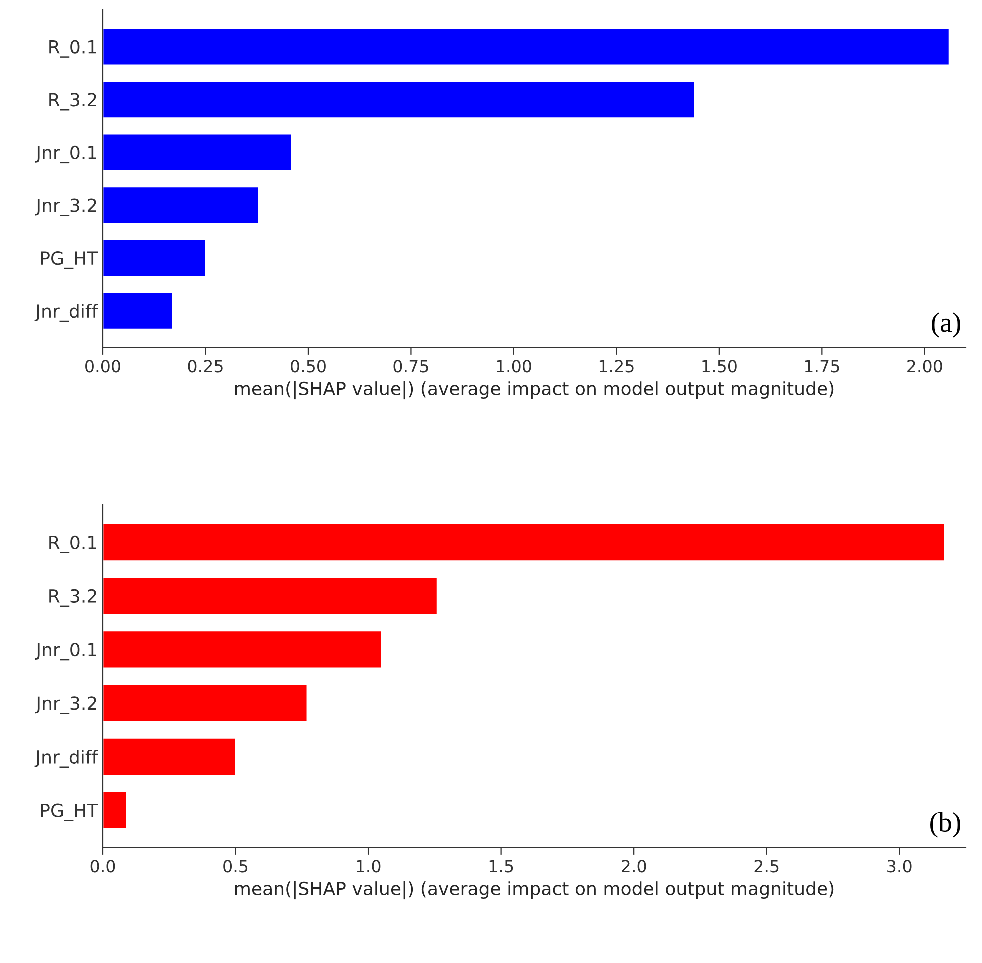 The width and height of the screenshot is (982, 963). What do you see at coordinates (900, 866) in the screenshot?
I see `x-tick-label: 3.0` at bounding box center [900, 866].